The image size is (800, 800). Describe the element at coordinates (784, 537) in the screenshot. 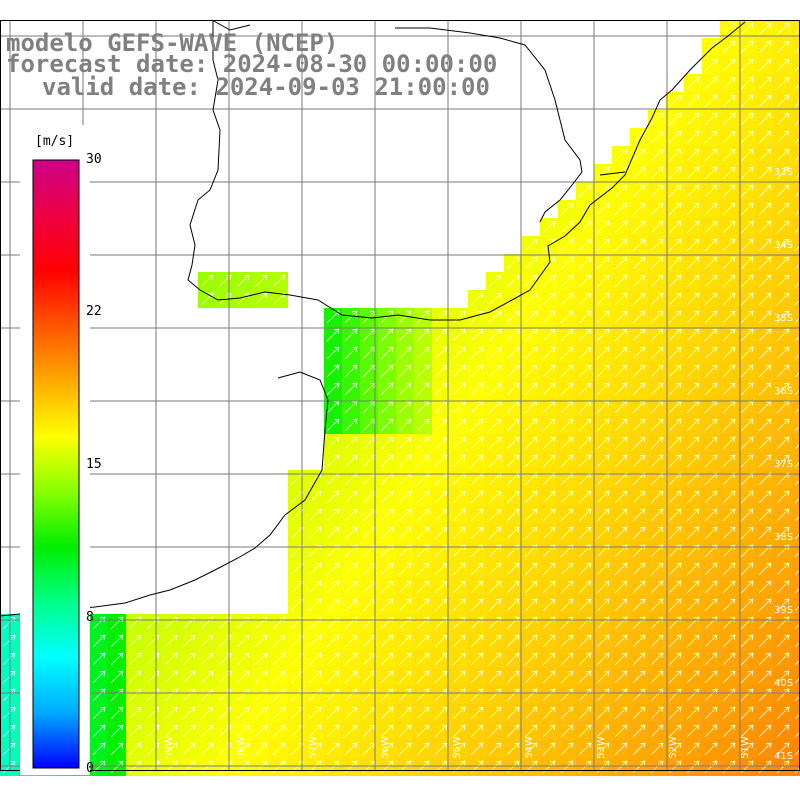

I see `lat-label: 38S` at that location.